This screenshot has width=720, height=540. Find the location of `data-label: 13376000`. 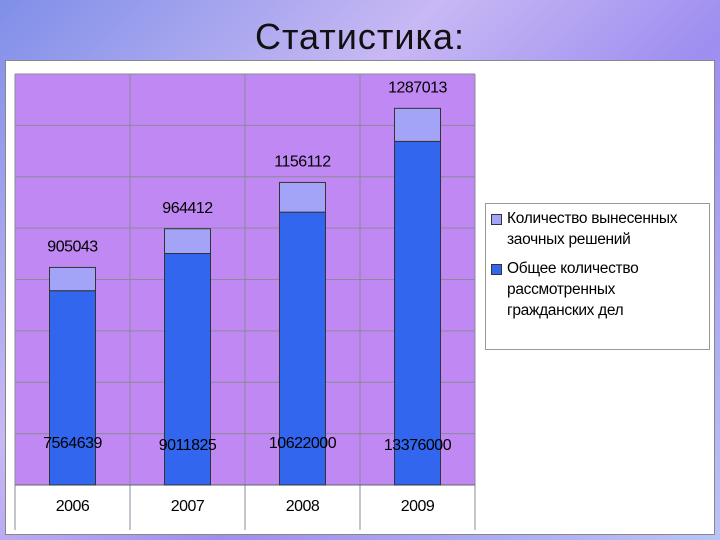

data-label: 13376000 is located at coordinates (418, 445).